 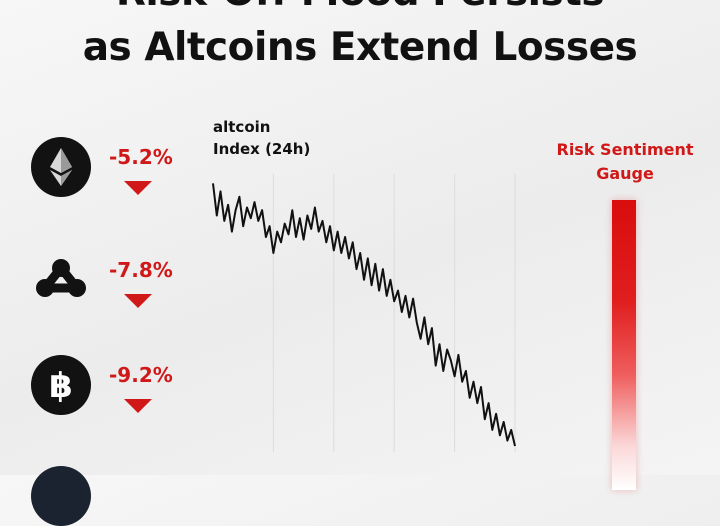 What do you see at coordinates (625, 173) in the screenshot?
I see `gauge-title-line-2: Gauge` at bounding box center [625, 173].